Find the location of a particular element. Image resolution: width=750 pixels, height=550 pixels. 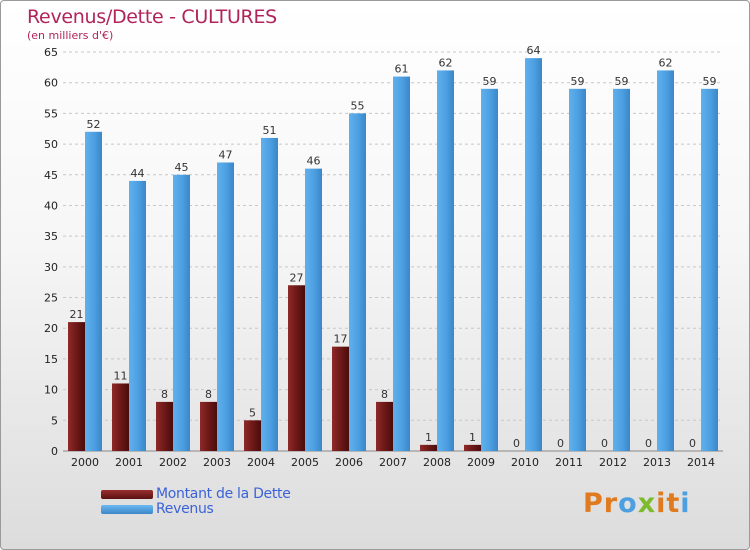

x-tick-label: 2009 is located at coordinates (481, 462).